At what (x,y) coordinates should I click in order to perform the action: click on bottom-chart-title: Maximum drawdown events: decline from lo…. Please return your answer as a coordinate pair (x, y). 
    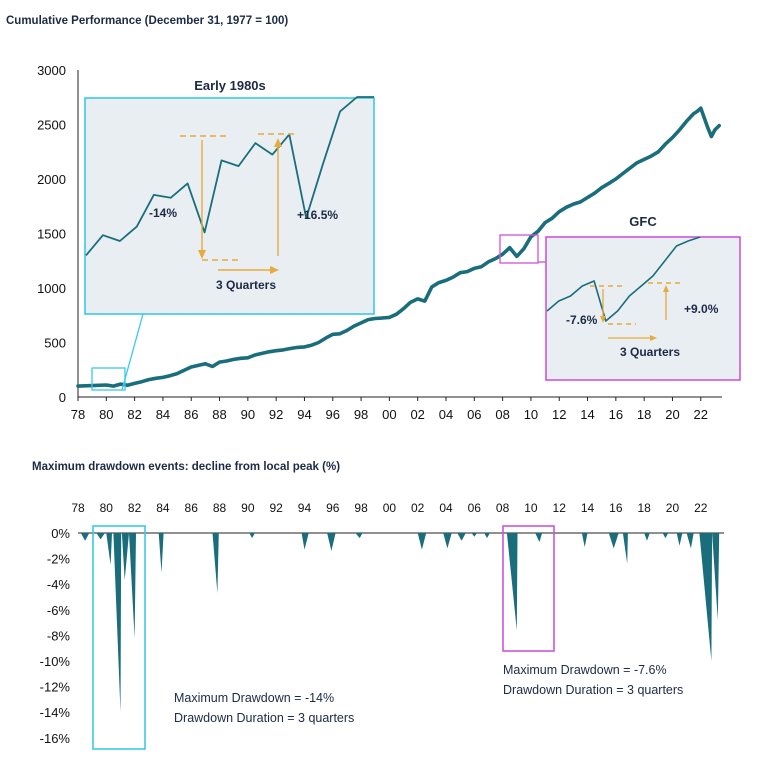
    Looking at the image, I should click on (186, 467).